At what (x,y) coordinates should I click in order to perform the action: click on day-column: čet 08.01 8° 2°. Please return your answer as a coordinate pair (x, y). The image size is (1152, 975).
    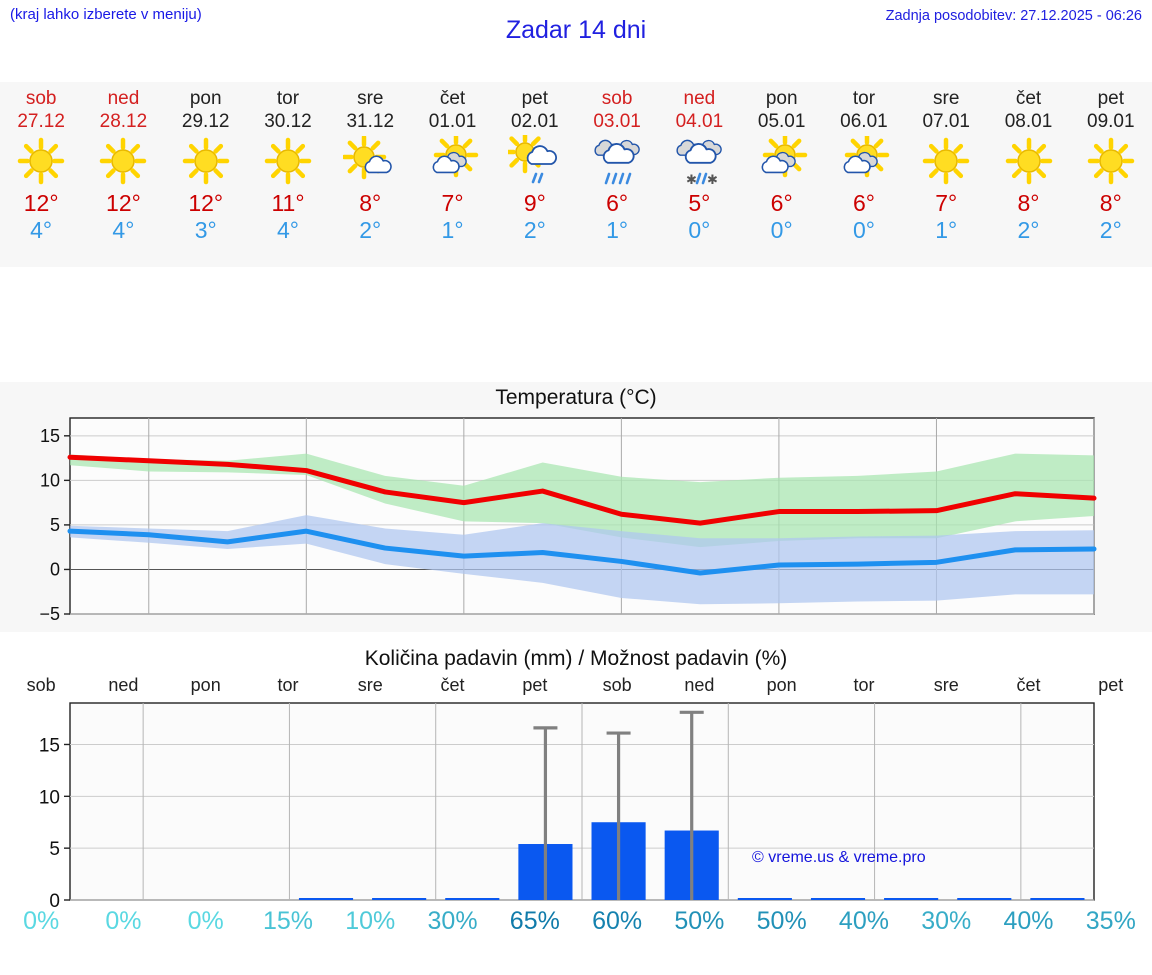
    Looking at the image, I should click on (1028, 174).